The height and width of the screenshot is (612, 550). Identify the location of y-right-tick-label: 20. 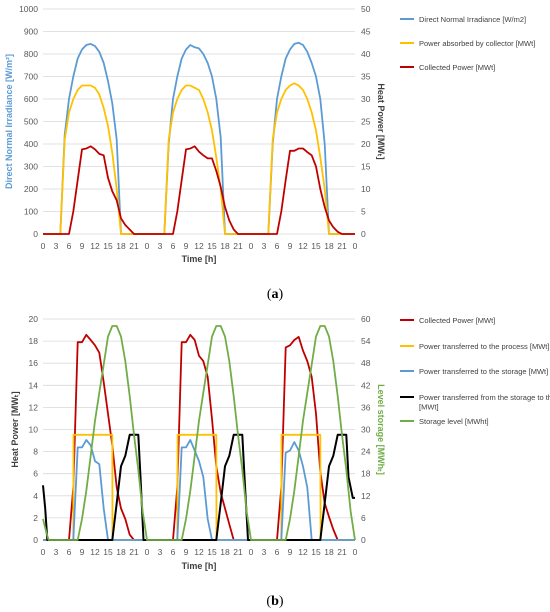
(366, 144).